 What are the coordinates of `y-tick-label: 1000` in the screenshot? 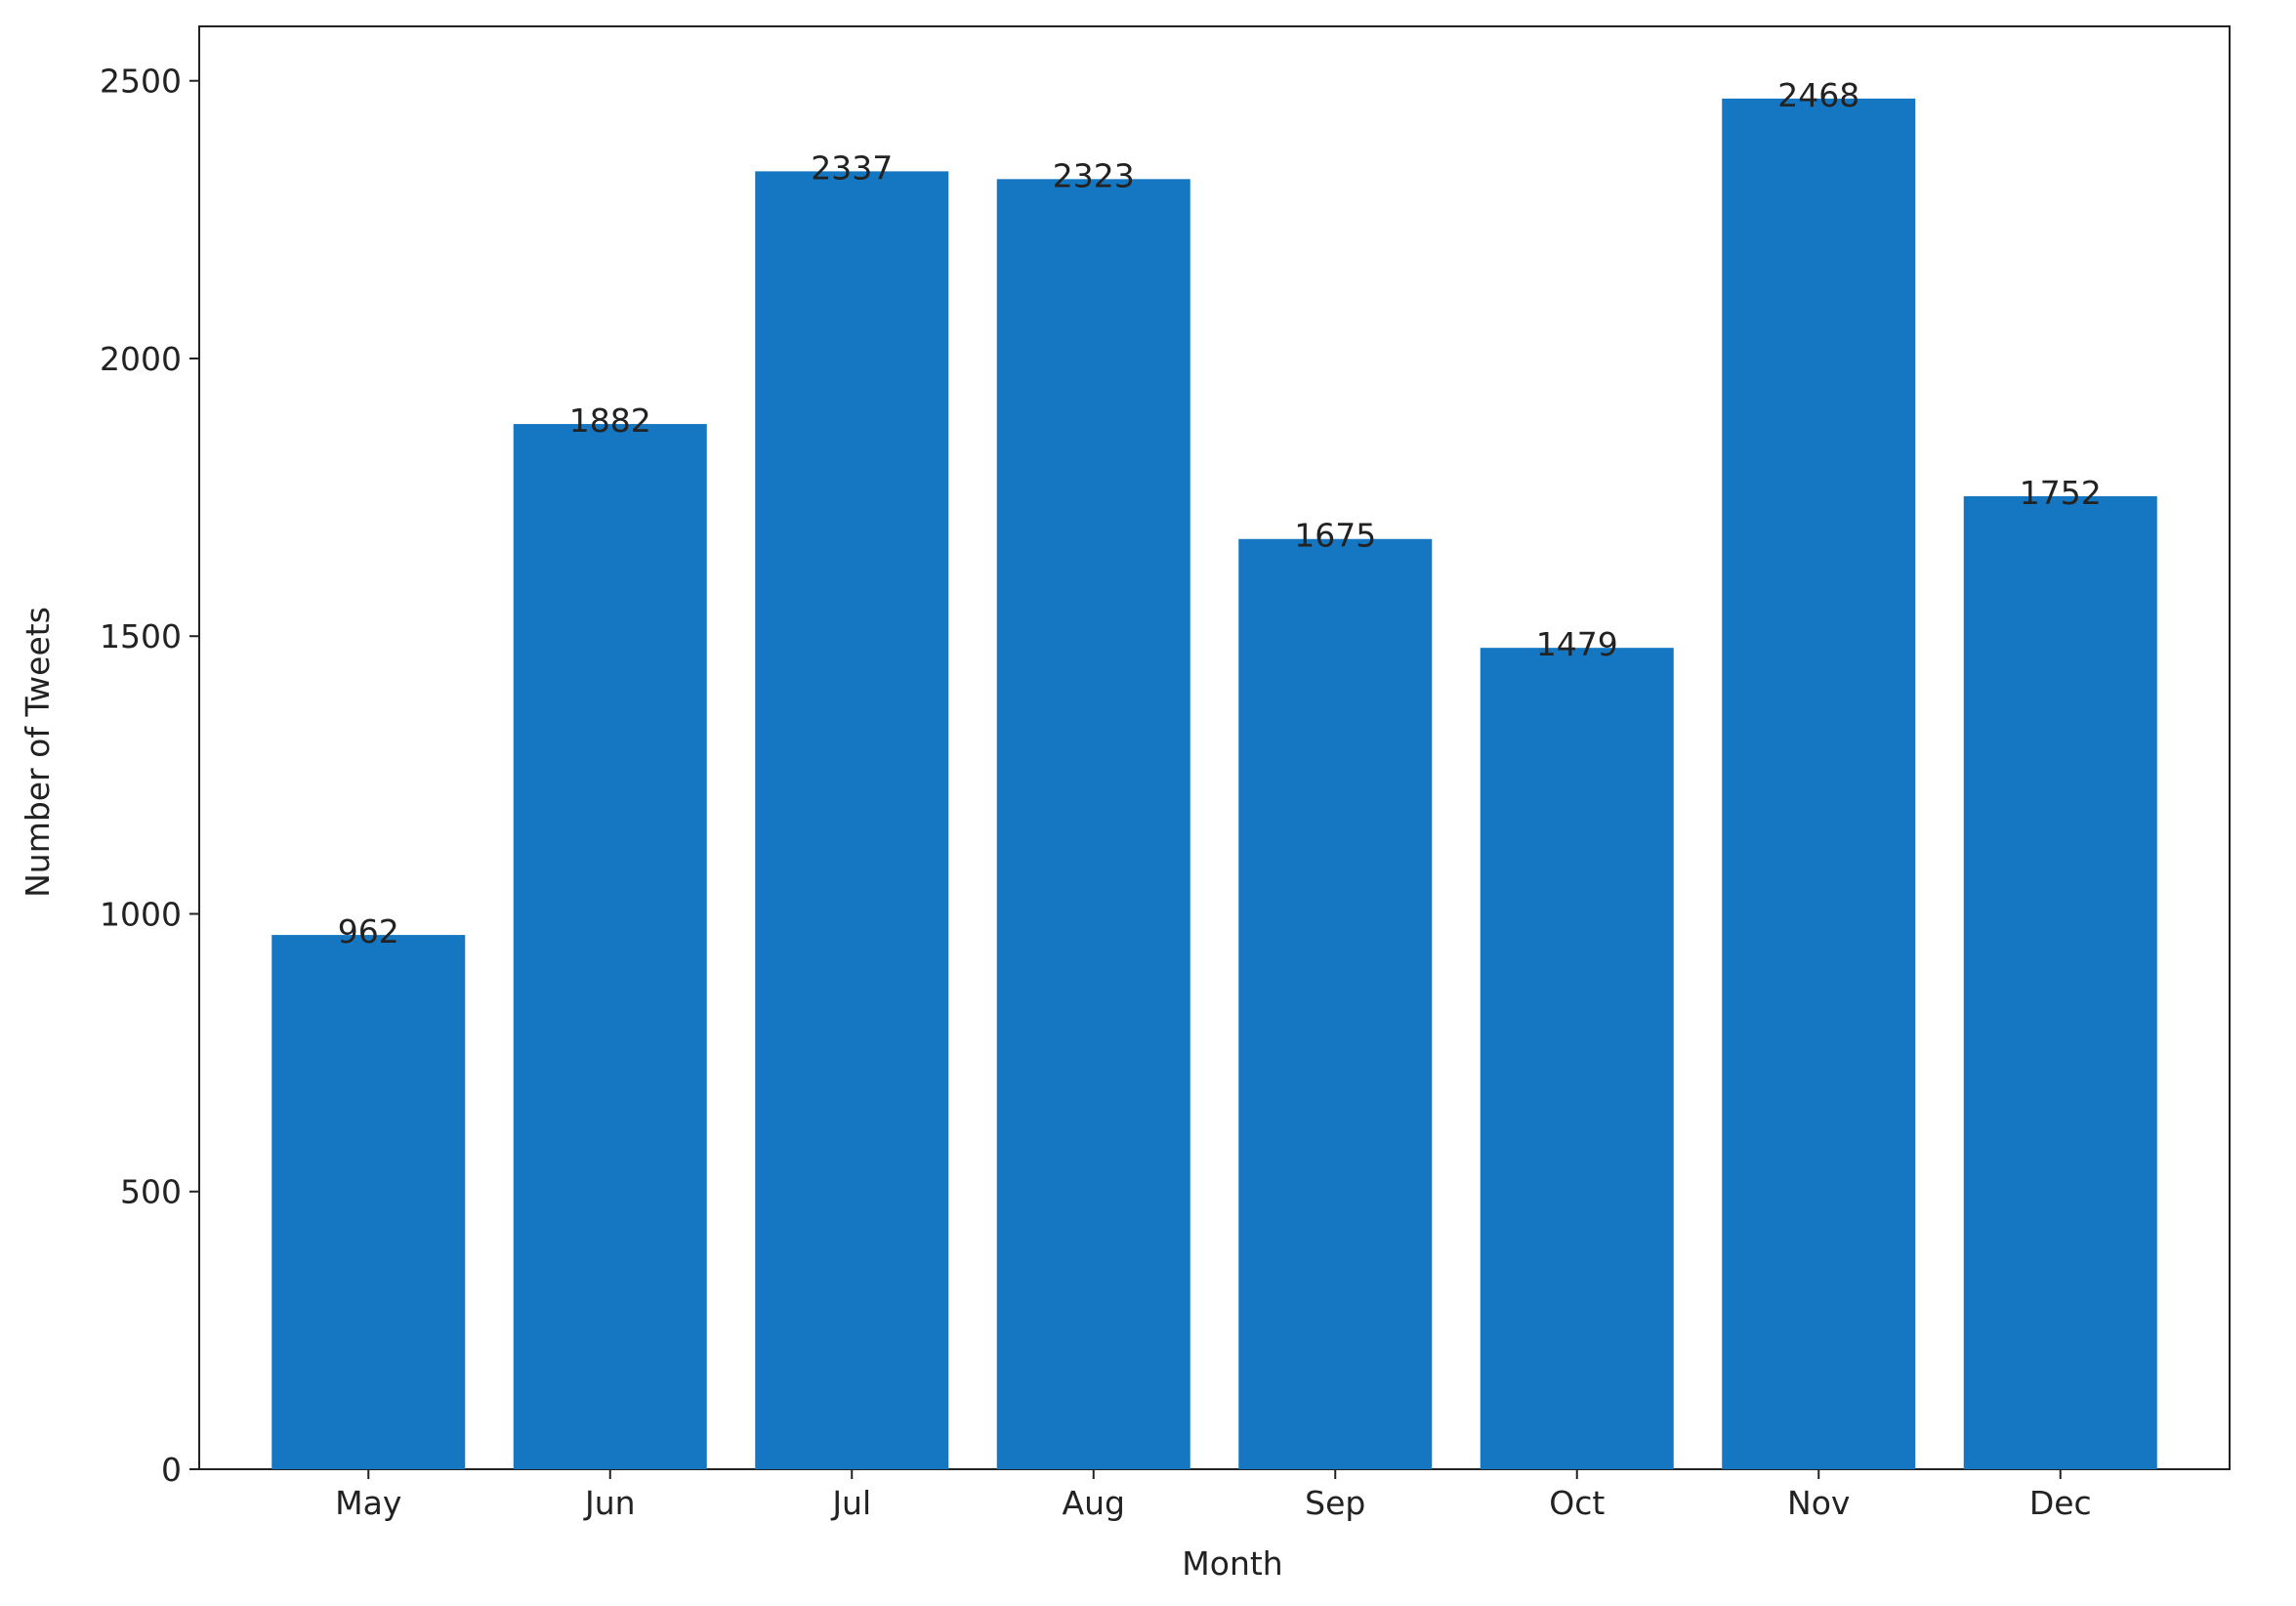 It's located at (141, 914).